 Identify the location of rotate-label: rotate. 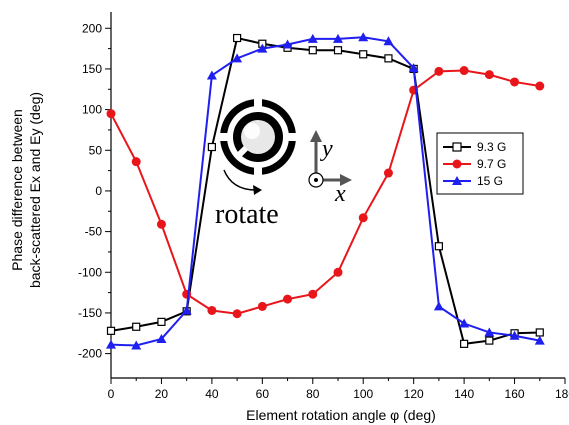
(247, 214).